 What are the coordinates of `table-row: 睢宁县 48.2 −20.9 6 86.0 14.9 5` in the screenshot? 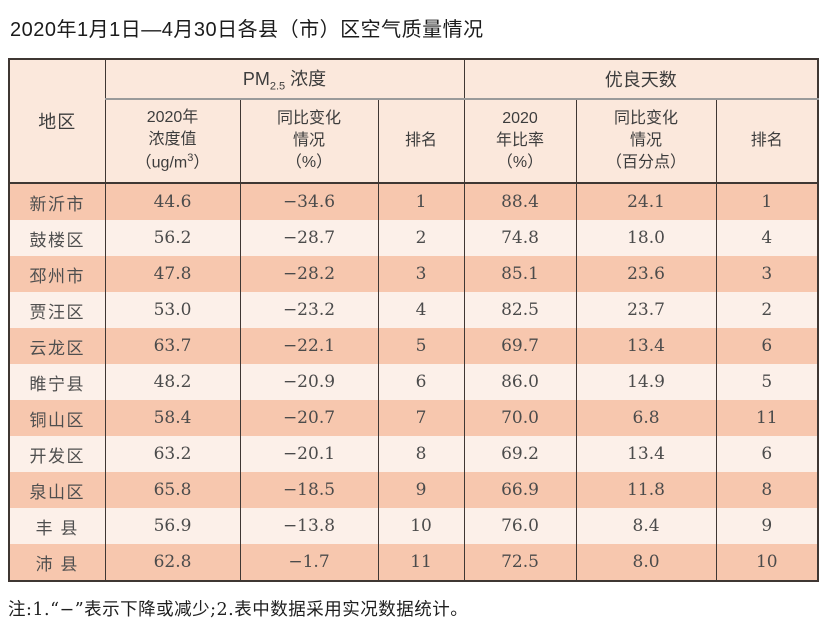 It's located at (413, 382).